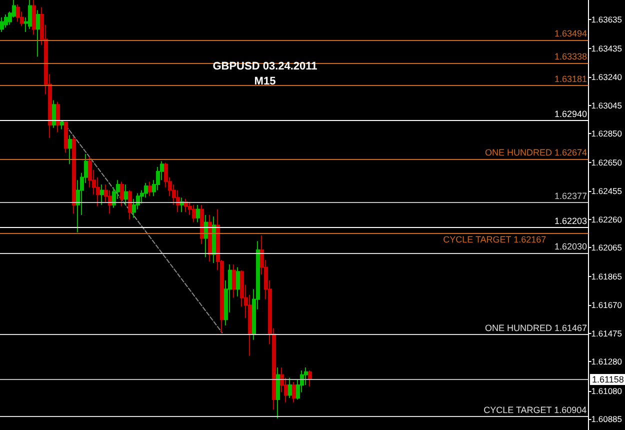  What do you see at coordinates (535, 409) in the screenshot?
I see `ref-line-label: CYCLE TARGET 1.60904` at bounding box center [535, 409].